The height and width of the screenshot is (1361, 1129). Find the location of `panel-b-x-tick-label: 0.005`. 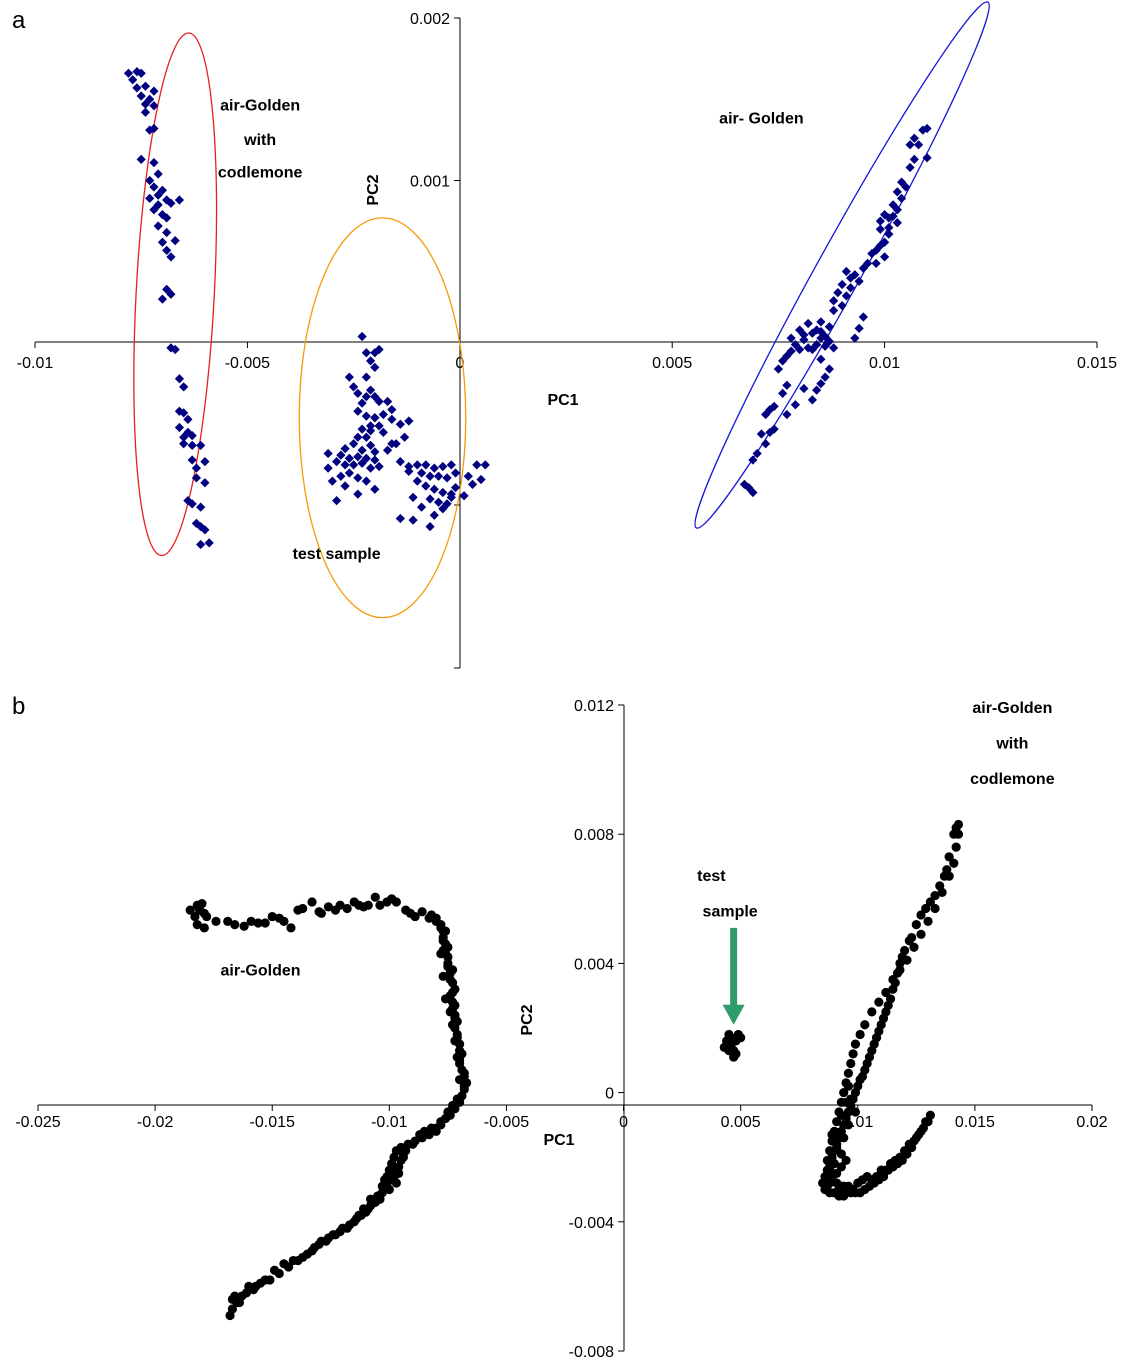

panel-b-x-tick-label: 0.005 is located at coordinates (741, 1122).